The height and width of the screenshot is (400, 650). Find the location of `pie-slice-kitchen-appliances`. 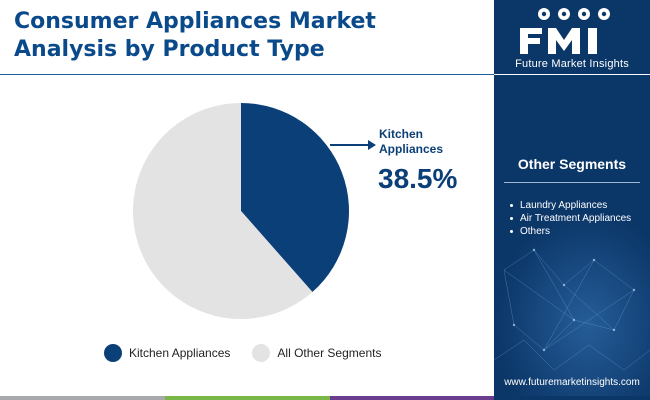

pie-slice-kitchen-appliances is located at coordinates (295, 198).